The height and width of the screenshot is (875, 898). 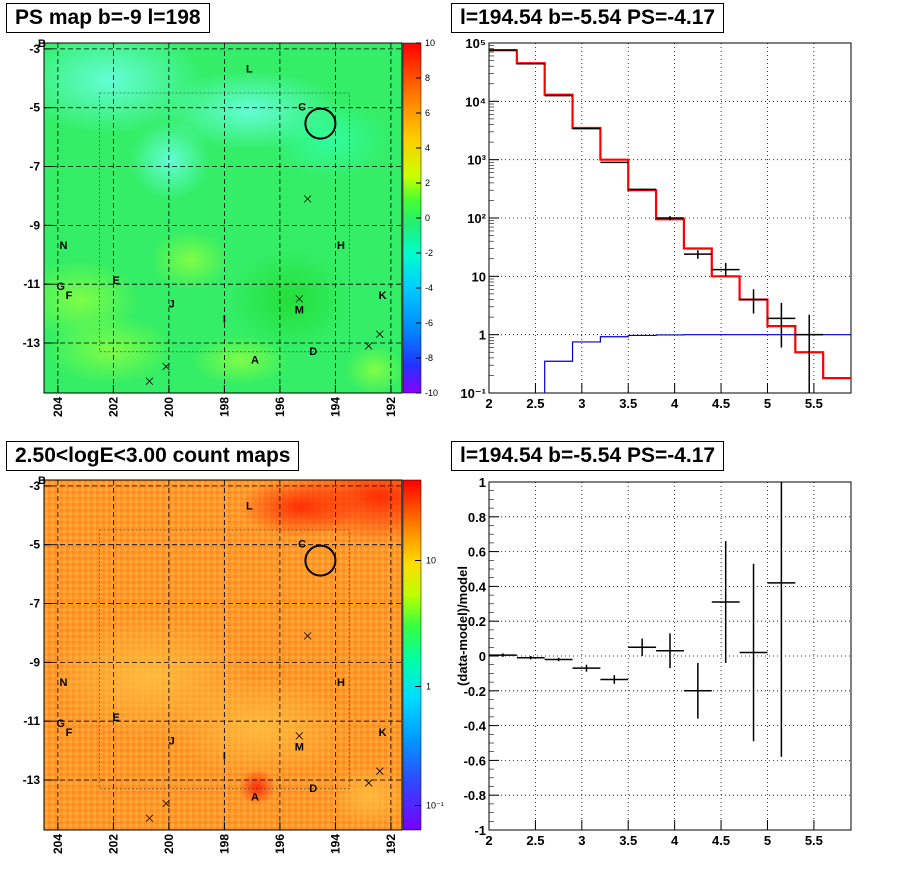 What do you see at coordinates (628, 840) in the screenshot?
I see `x-tick-label: 3.5` at bounding box center [628, 840].